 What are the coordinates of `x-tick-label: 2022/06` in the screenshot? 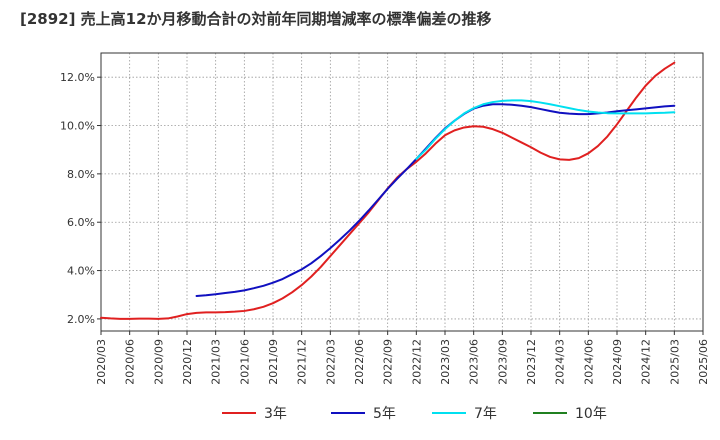 It's located at (359, 362).